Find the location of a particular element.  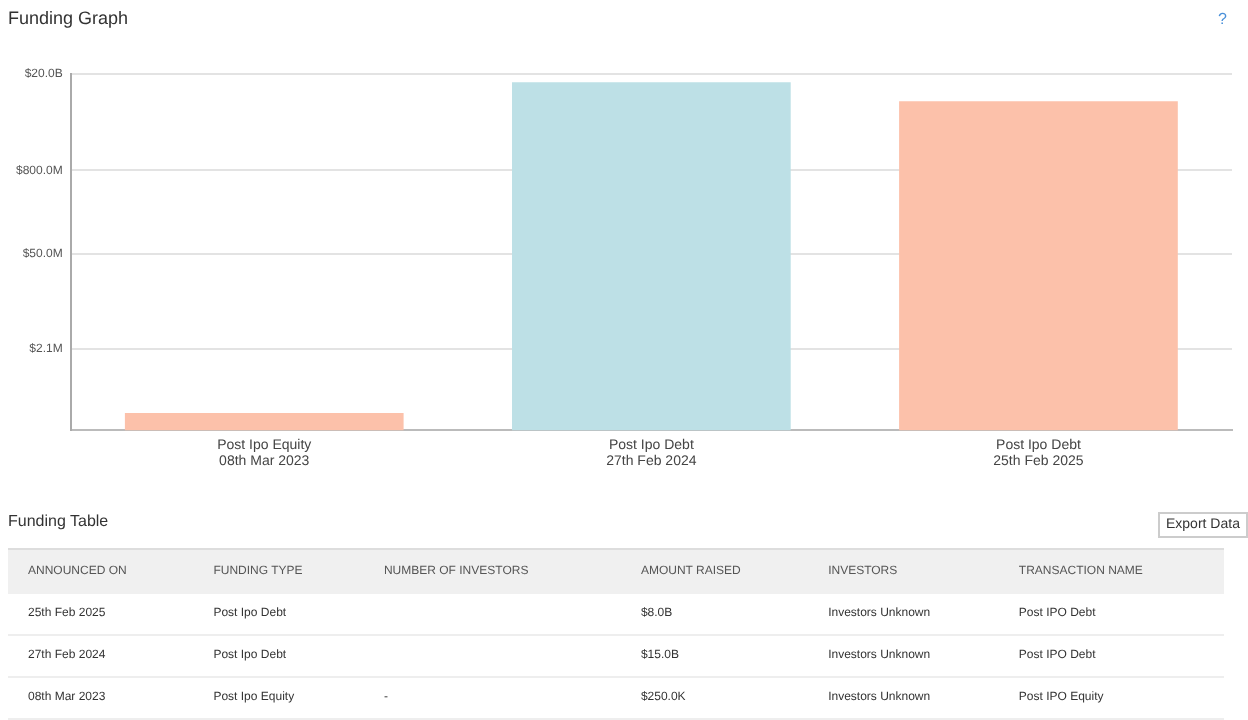

chart-title: Funding Graph is located at coordinates (68, 17).